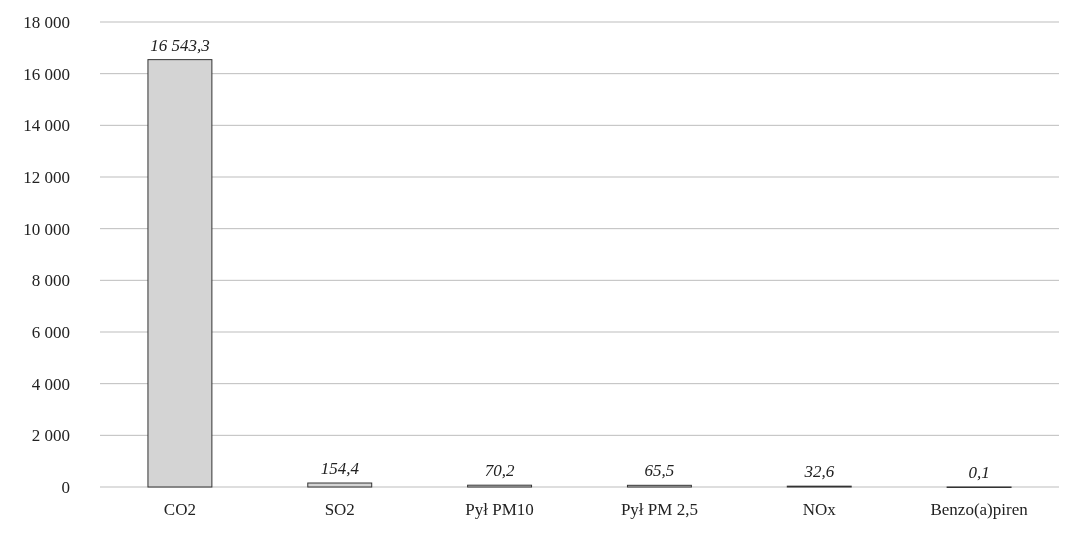 The image size is (1069, 539). What do you see at coordinates (50, 332) in the screenshot?
I see `y-tick-label: 6 000` at bounding box center [50, 332].